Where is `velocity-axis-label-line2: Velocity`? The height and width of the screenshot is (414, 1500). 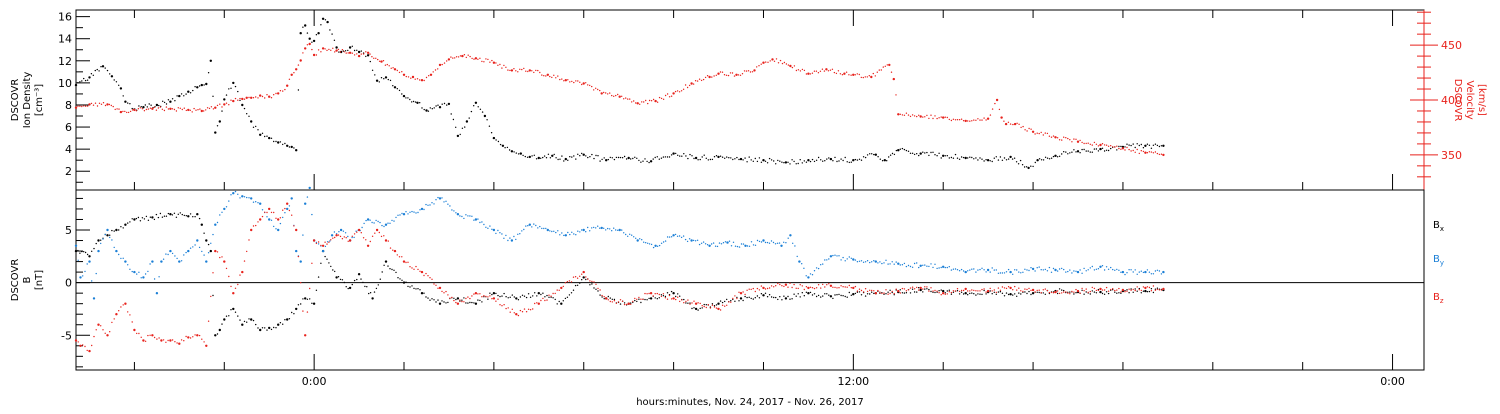 velocity-axis-label-line2: Velocity is located at coordinates (1469, 99).